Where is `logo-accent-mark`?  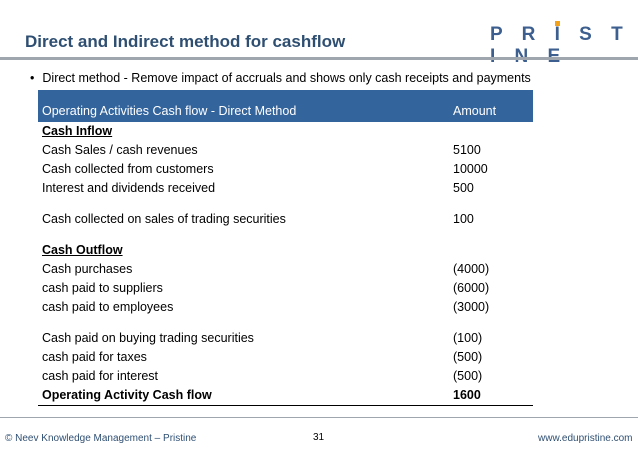
logo-accent-mark is located at coordinates (557, 23).